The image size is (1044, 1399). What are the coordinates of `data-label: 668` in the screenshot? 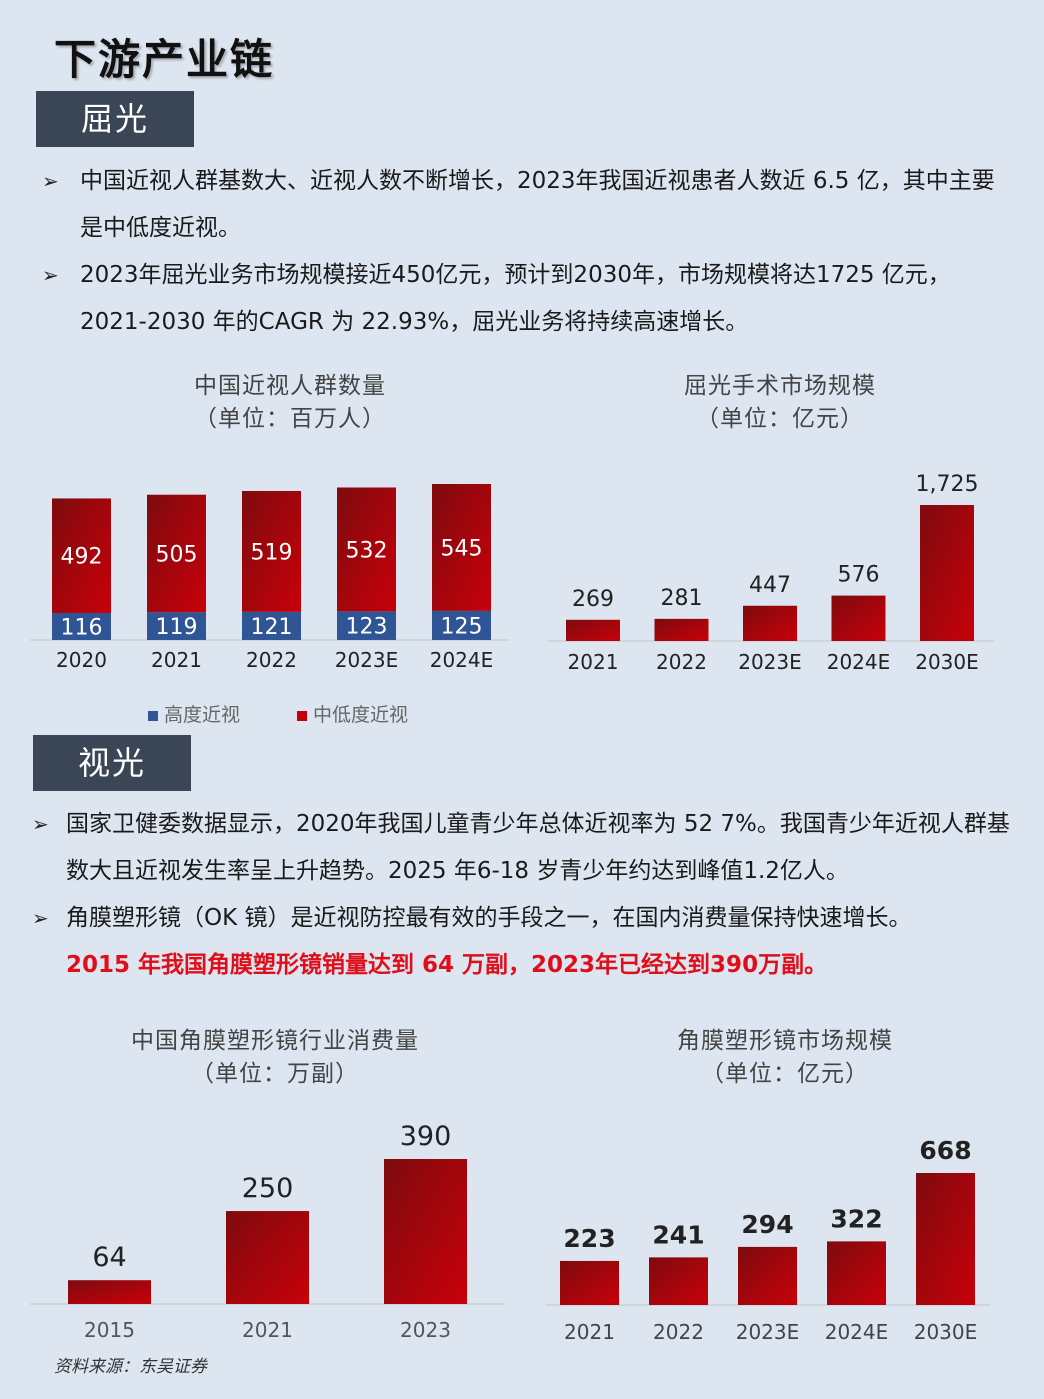 It's located at (945, 1150).